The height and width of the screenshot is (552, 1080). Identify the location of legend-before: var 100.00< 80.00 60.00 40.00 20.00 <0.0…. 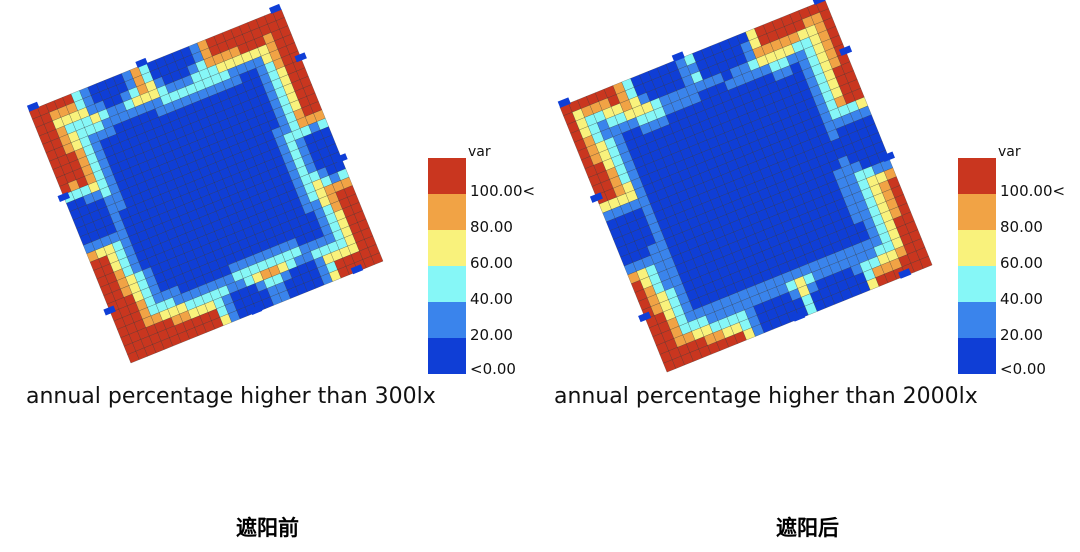
(488, 262).